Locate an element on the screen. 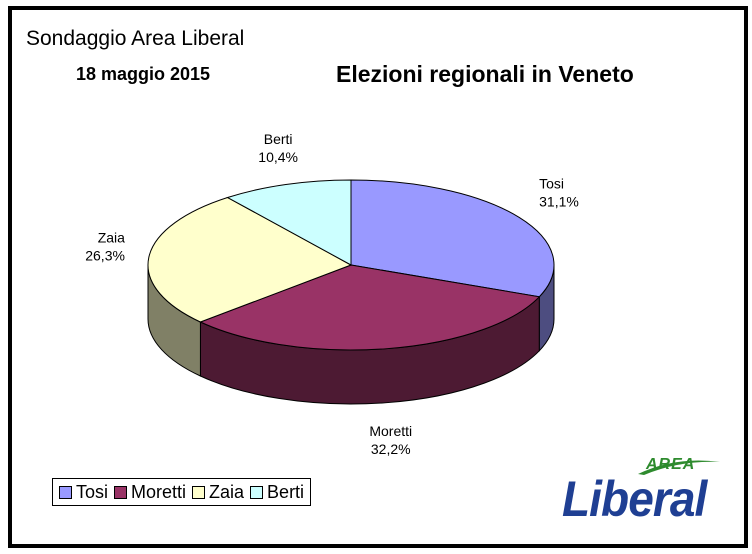 The height and width of the screenshot is (554, 752). legend-label-moretti: Moretti is located at coordinates (159, 491).